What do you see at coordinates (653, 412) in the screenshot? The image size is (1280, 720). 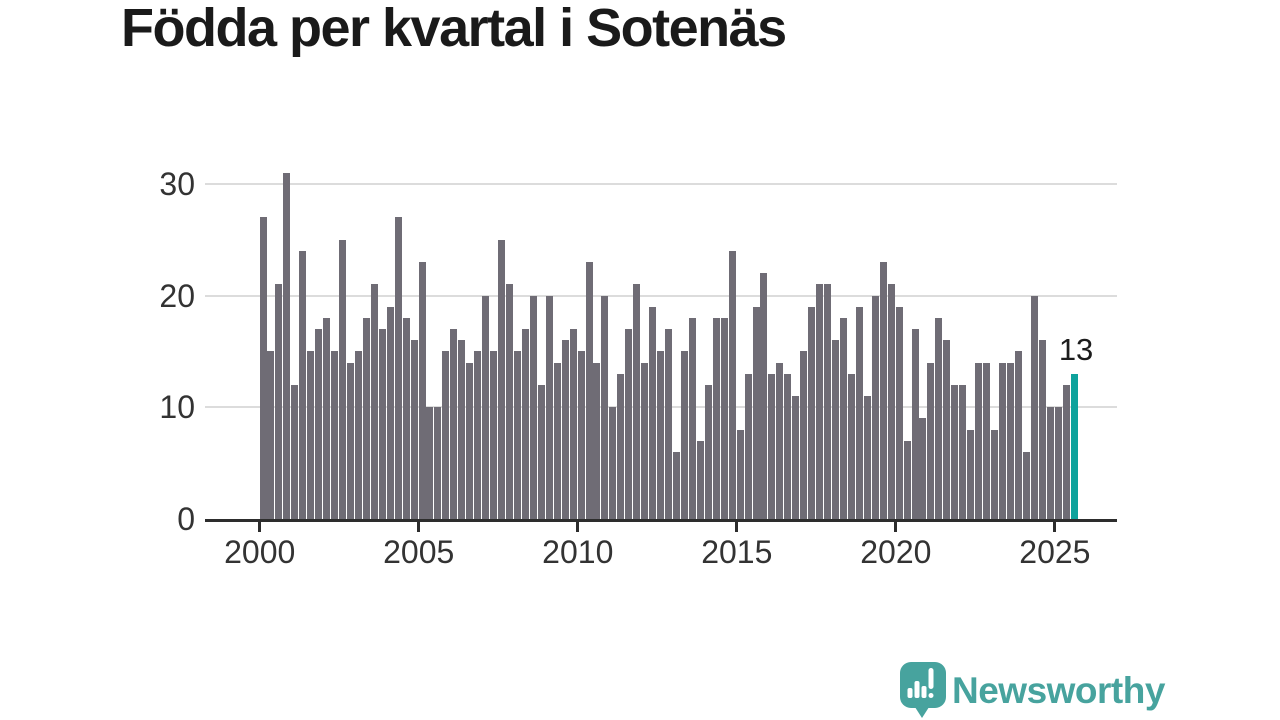 I see `bar-2012-q2` at bounding box center [653, 412].